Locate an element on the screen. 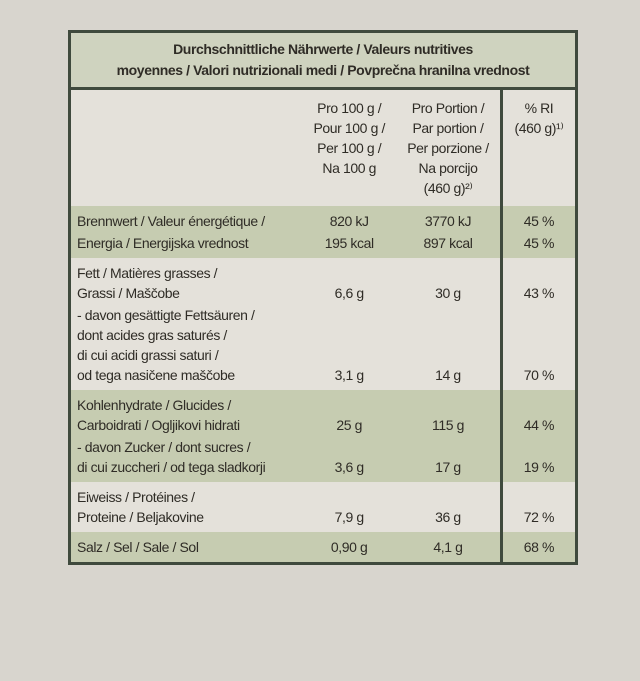 The image size is (640, 681). value-cell: 44 % is located at coordinates (537, 415).